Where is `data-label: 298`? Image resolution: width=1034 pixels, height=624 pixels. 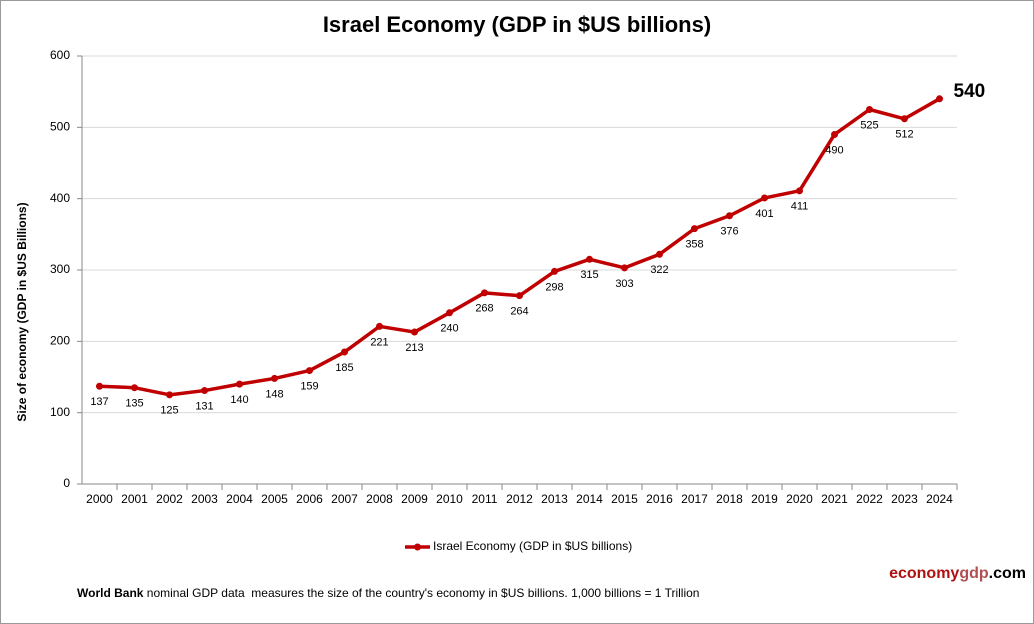
data-label: 298 is located at coordinates (554, 287).